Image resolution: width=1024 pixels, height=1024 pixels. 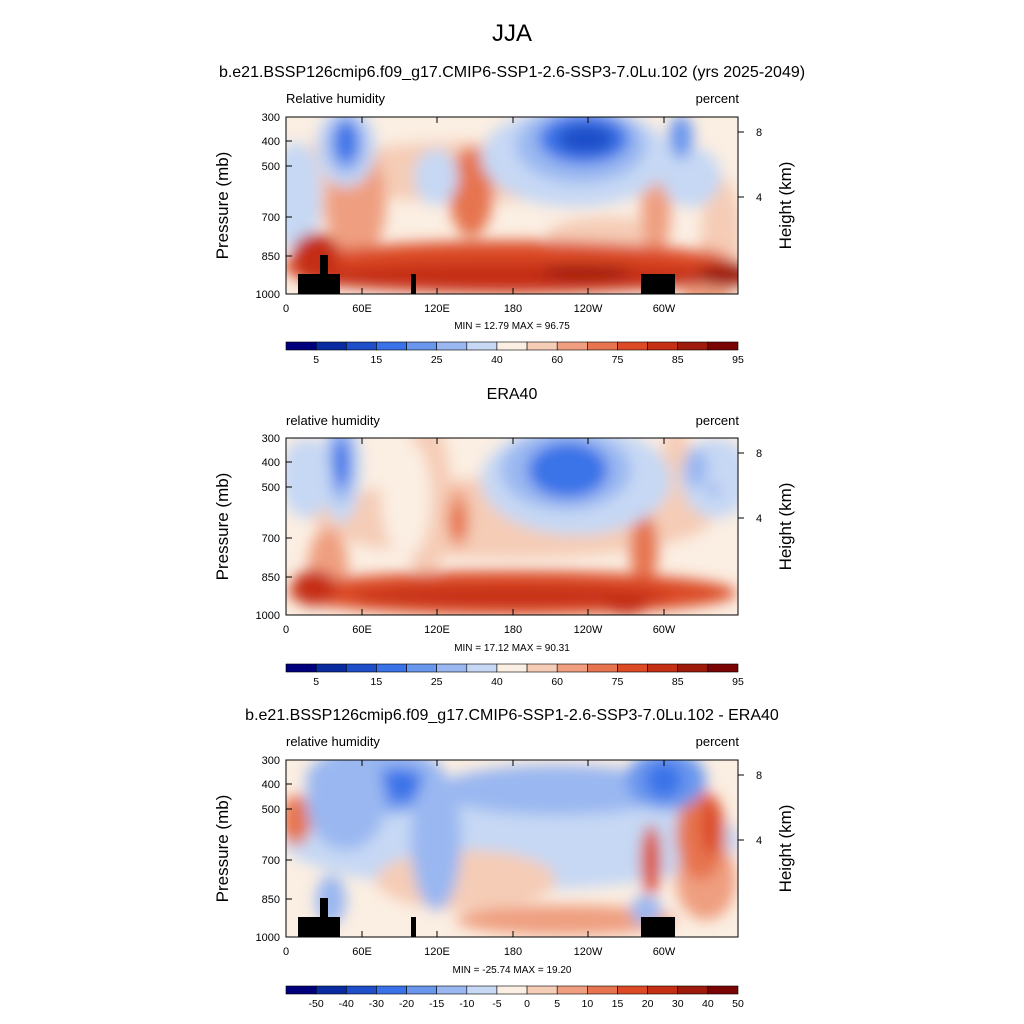 What do you see at coordinates (717, 741) in the screenshot?
I see `panel3-units-label: percent` at bounding box center [717, 741].